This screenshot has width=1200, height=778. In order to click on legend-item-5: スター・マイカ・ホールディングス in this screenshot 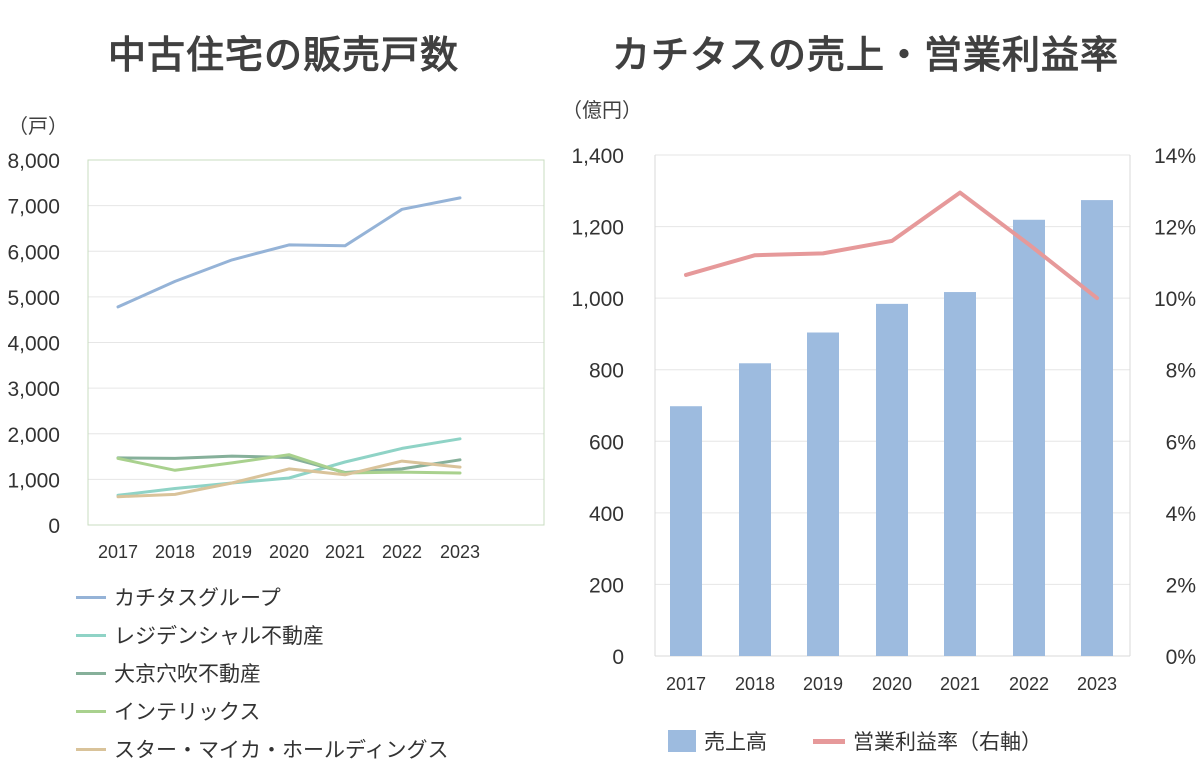, I will do `click(262, 749)`.